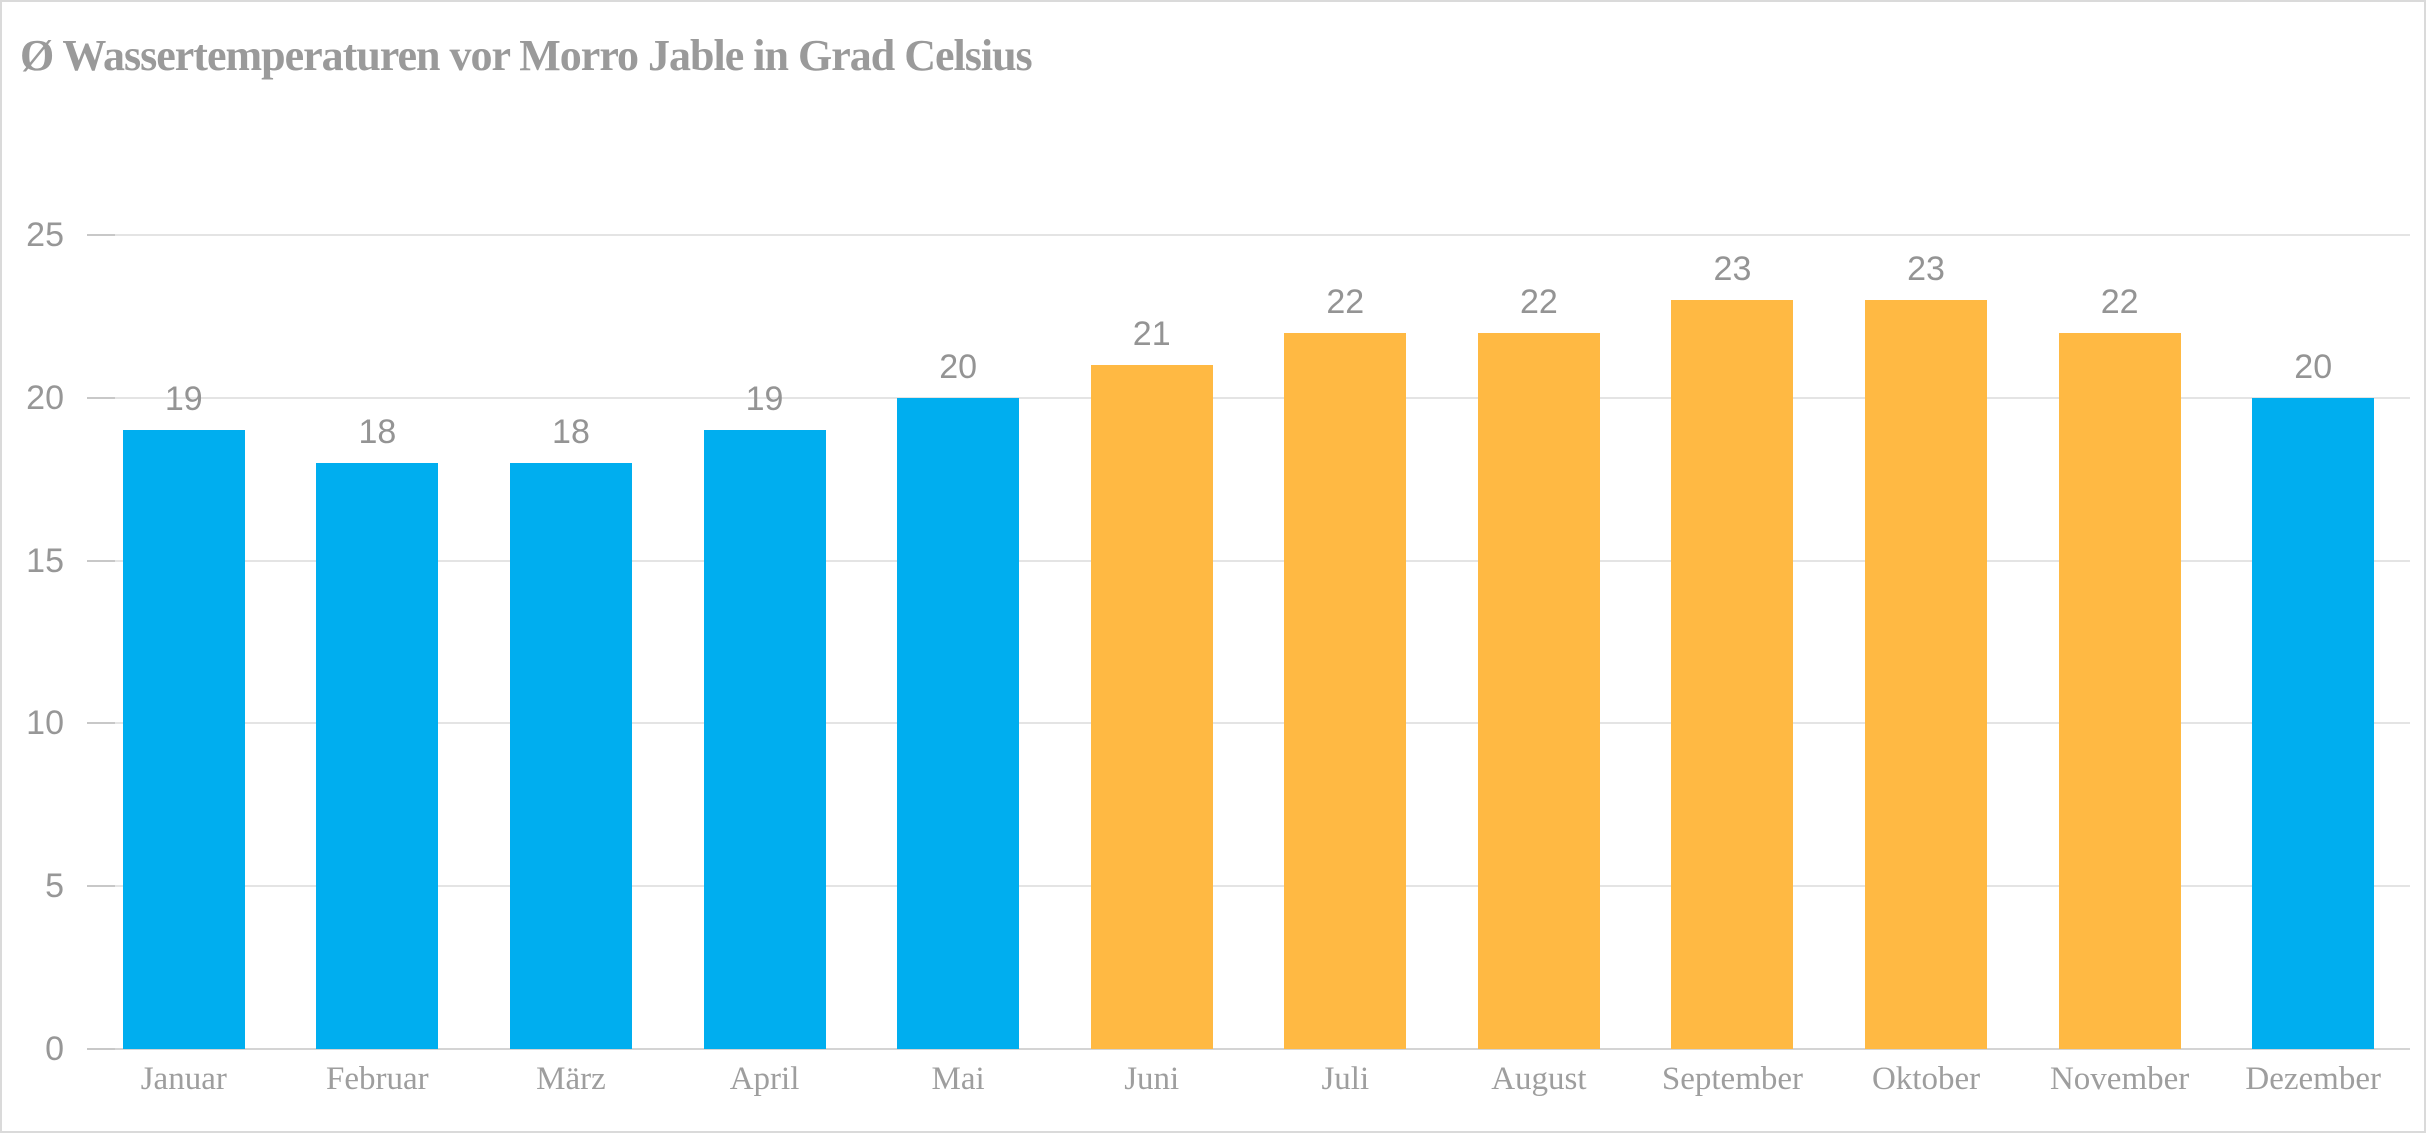 The height and width of the screenshot is (1133, 2426). I want to click on bar-dezember, so click(2313, 723).